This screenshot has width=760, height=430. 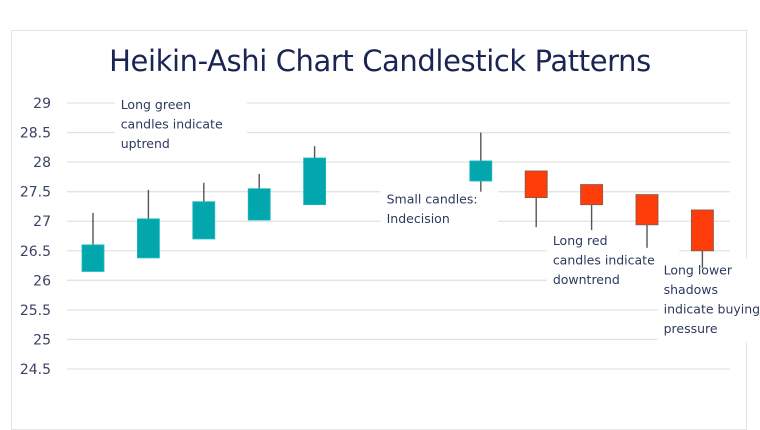 What do you see at coordinates (380, 61) in the screenshot?
I see `chart-title: Heikin-Ashi Chart Candlestick Patterns` at bounding box center [380, 61].